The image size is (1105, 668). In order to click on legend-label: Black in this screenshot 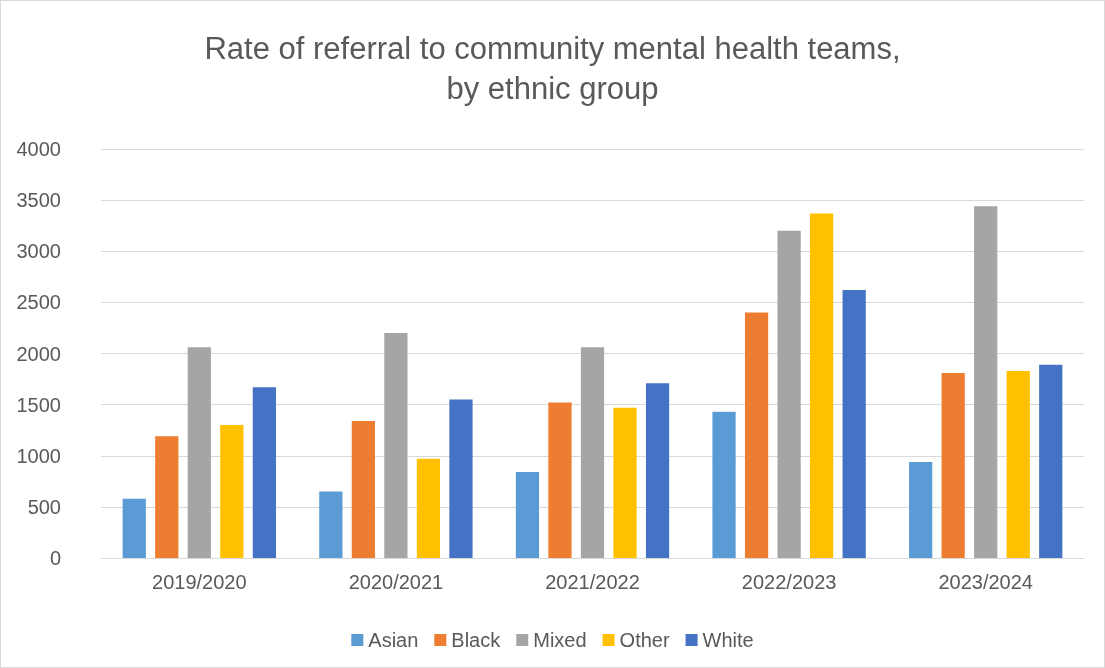, I will do `click(476, 640)`.